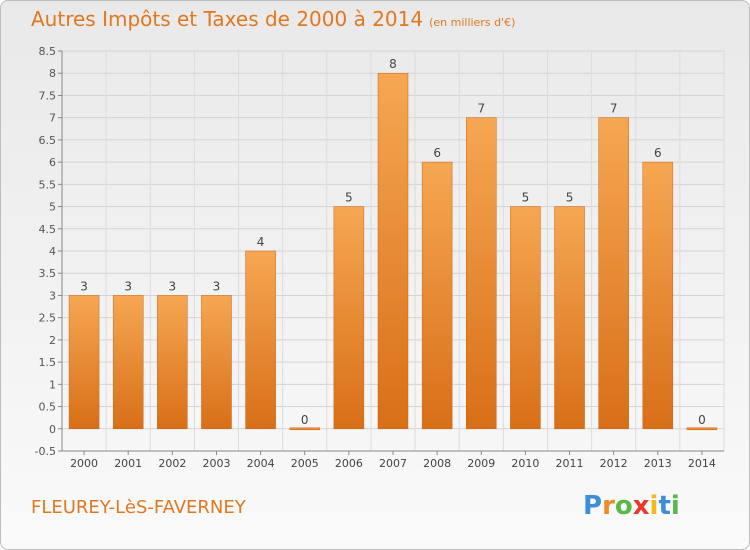 The height and width of the screenshot is (550, 750). What do you see at coordinates (84, 463) in the screenshot?
I see `x-tick-label: 2000` at bounding box center [84, 463].